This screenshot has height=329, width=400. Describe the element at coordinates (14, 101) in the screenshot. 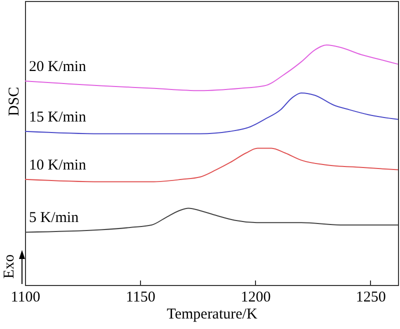

I see `y-axis-title: DSC` at that location.